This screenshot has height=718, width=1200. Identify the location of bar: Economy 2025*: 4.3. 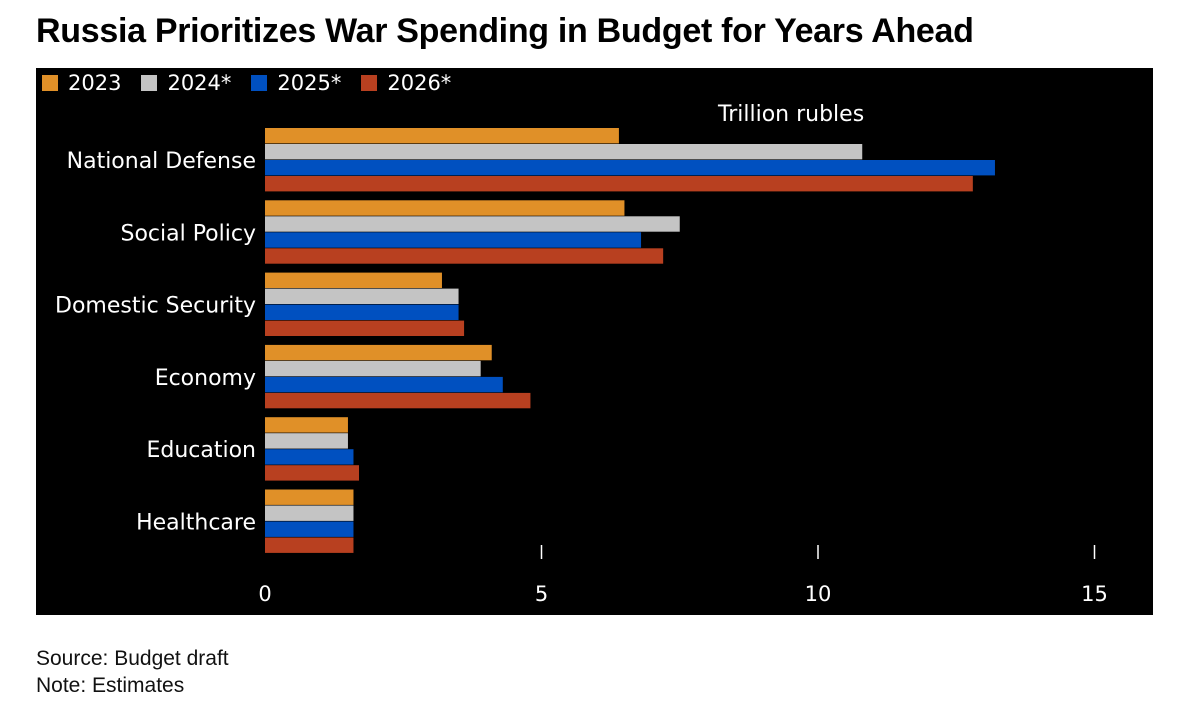
(384, 384).